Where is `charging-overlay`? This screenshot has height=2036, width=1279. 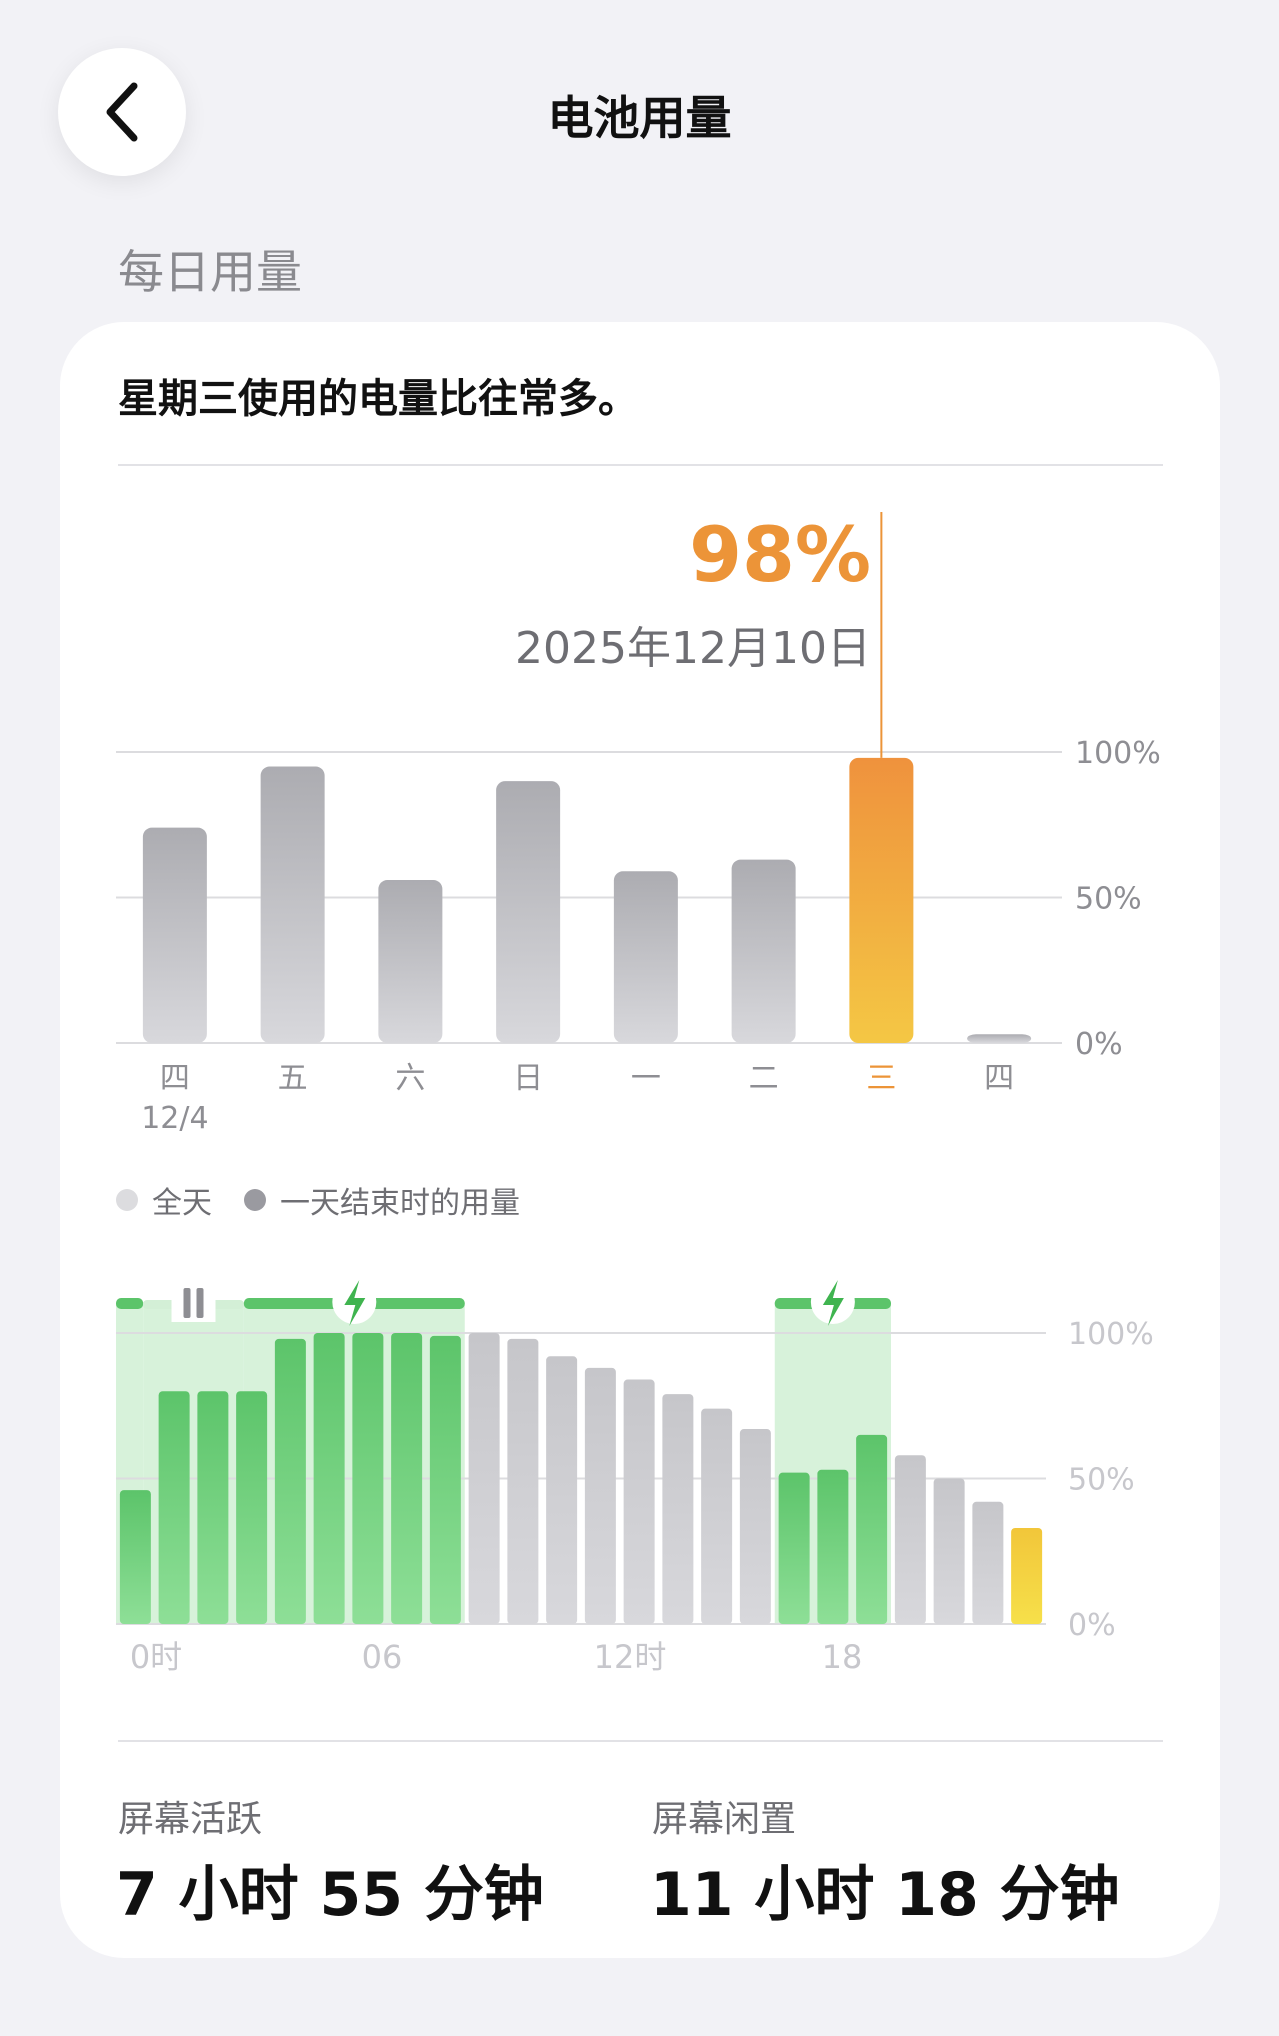 charging-overlay is located at coordinates (193, 1463).